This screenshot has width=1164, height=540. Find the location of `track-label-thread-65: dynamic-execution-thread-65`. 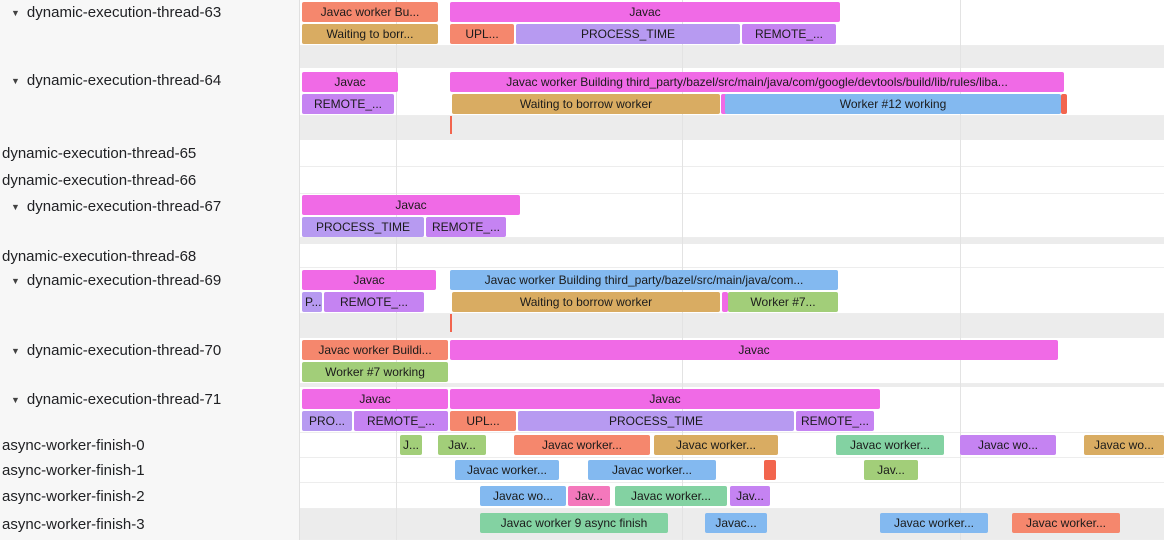

track-label-thread-65: dynamic-execution-thread-65 is located at coordinates (149, 153).